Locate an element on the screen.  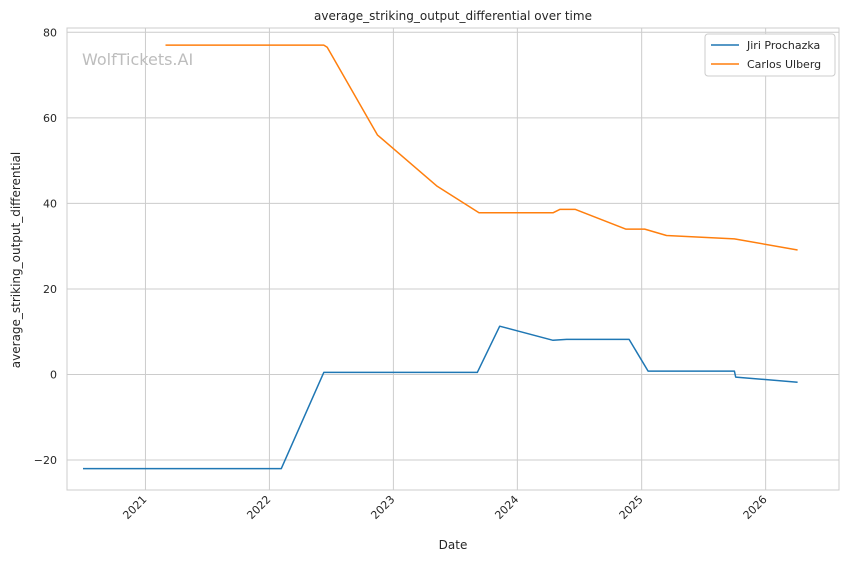
y-axis-ticks: −20 0 20 40 60 80 is located at coordinates (45, 246).